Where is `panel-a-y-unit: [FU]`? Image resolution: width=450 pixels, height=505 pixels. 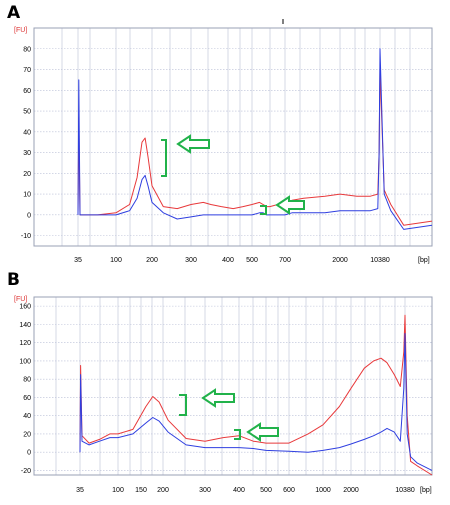
panel-a-y-unit: [FU] is located at coordinates (20, 30).